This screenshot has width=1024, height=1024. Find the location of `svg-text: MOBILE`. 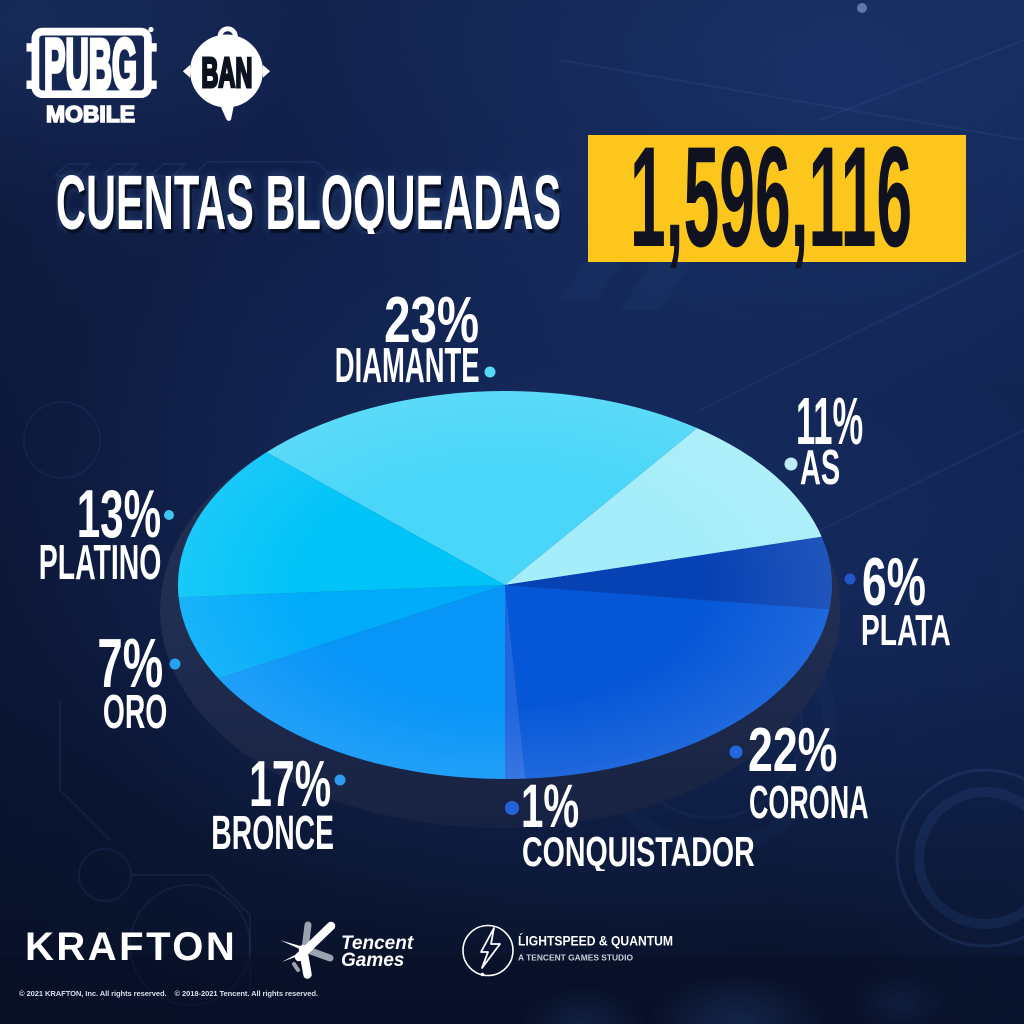

svg-text: MOBILE is located at coordinates (90, 114).